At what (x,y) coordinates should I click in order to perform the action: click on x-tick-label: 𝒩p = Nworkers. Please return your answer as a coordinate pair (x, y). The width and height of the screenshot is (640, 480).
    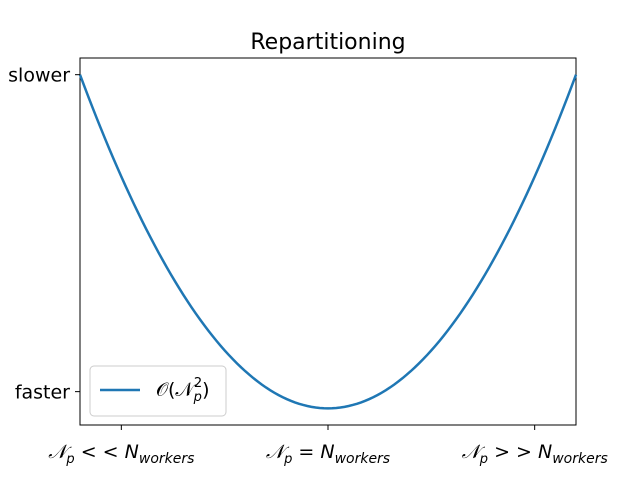
    Looking at the image, I should click on (328, 454).